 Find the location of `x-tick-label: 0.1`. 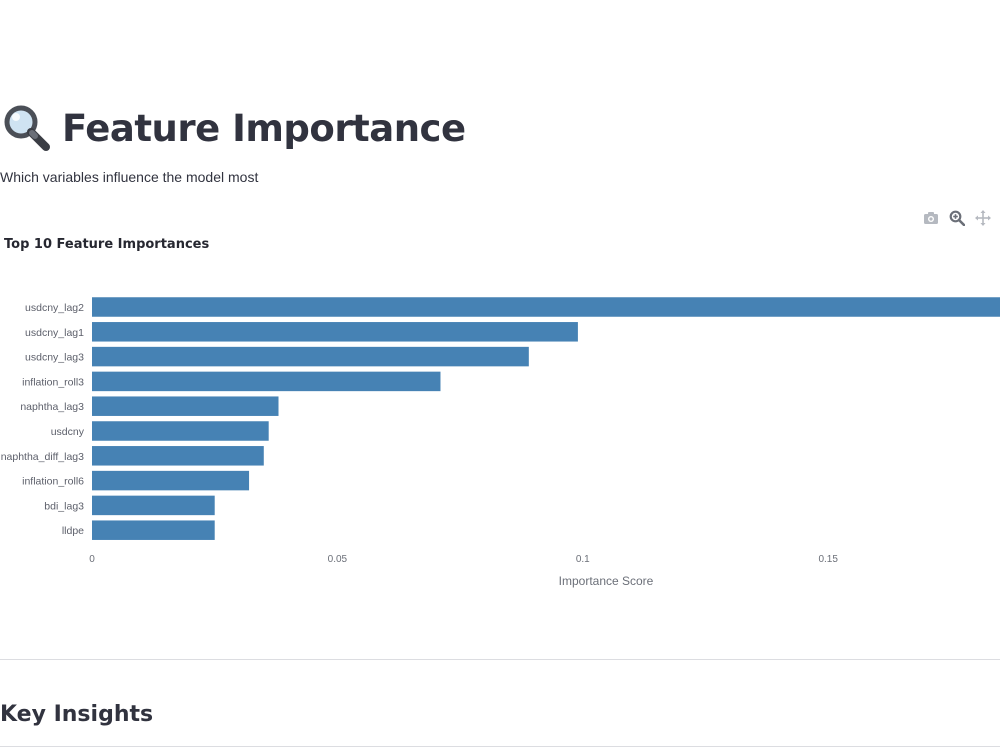

x-tick-label: 0.1 is located at coordinates (583, 559).